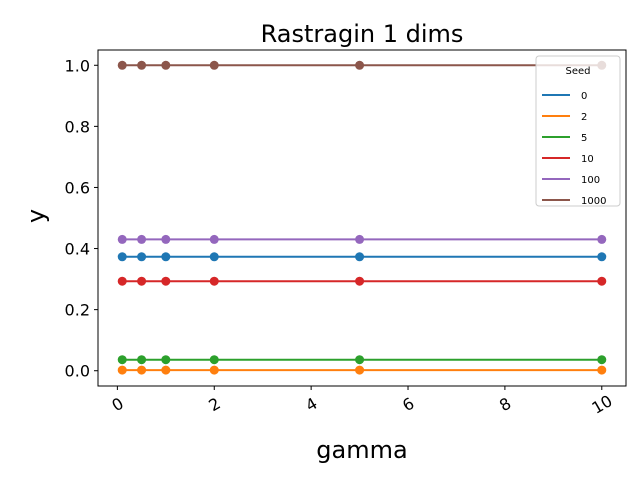 The image size is (640, 480). I want to click on legend-entry-100: 100, so click(590, 180).